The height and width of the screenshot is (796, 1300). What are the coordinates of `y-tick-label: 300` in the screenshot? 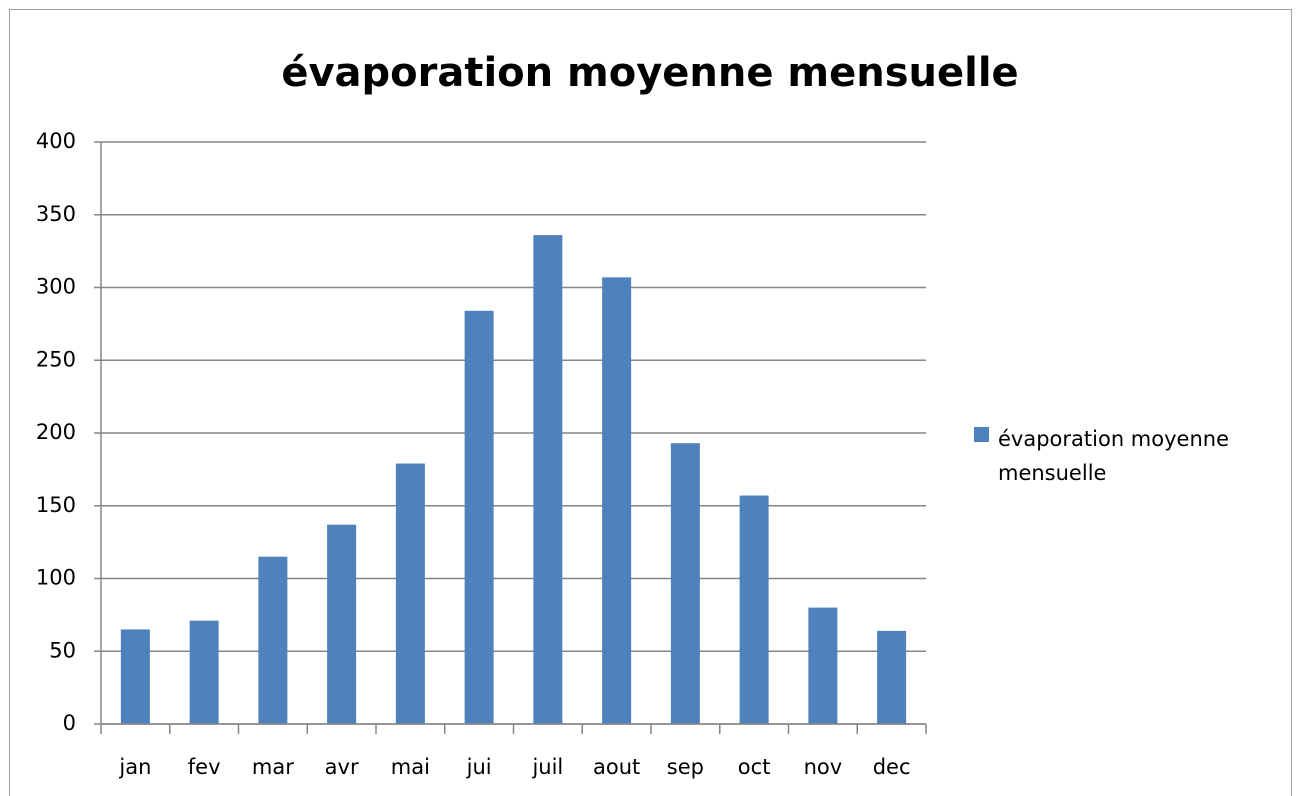 It's located at (56, 287).